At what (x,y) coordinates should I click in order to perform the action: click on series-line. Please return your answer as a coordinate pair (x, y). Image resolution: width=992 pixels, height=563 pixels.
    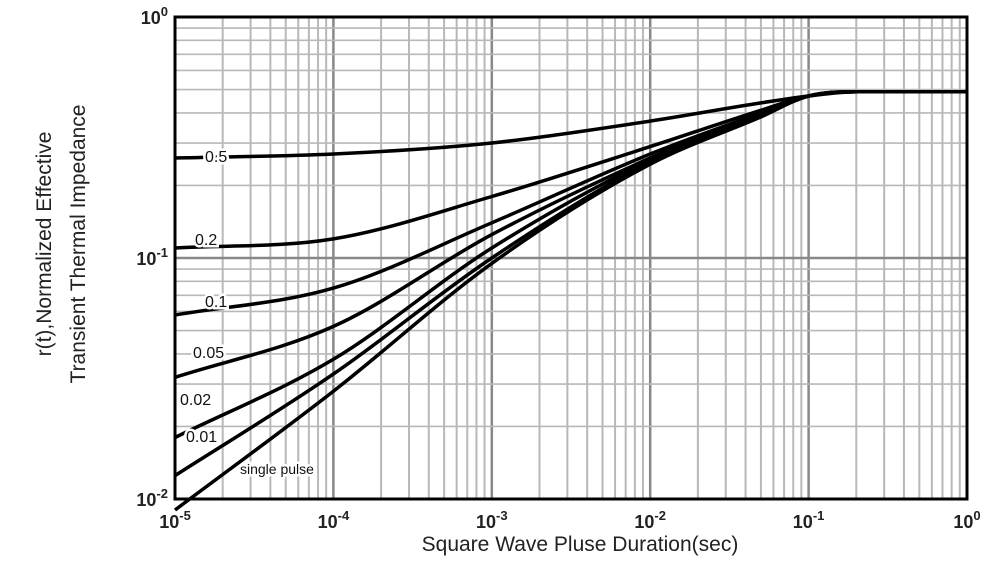
    Looking at the image, I should click on (570, 124).